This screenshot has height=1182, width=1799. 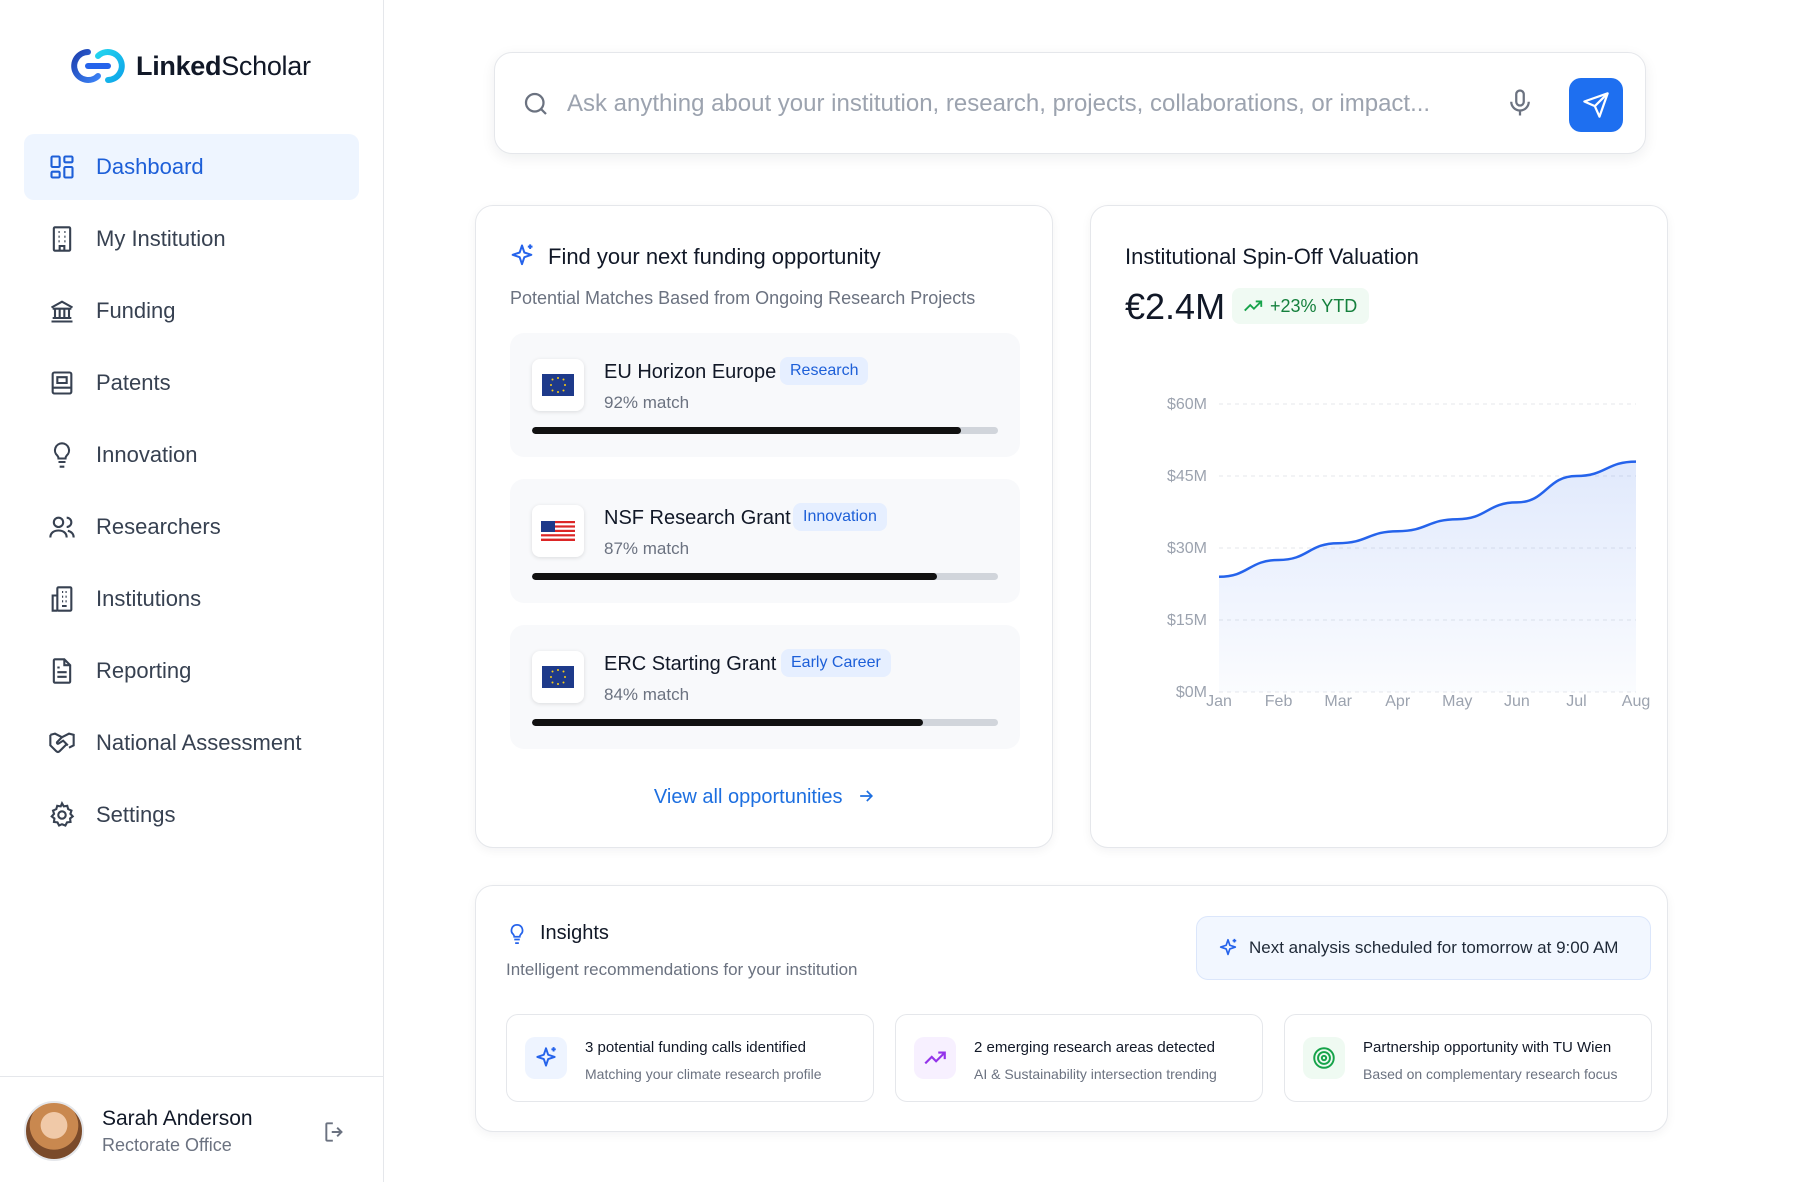 I want to click on sidebar-item-label: Settings, so click(x=136, y=814).